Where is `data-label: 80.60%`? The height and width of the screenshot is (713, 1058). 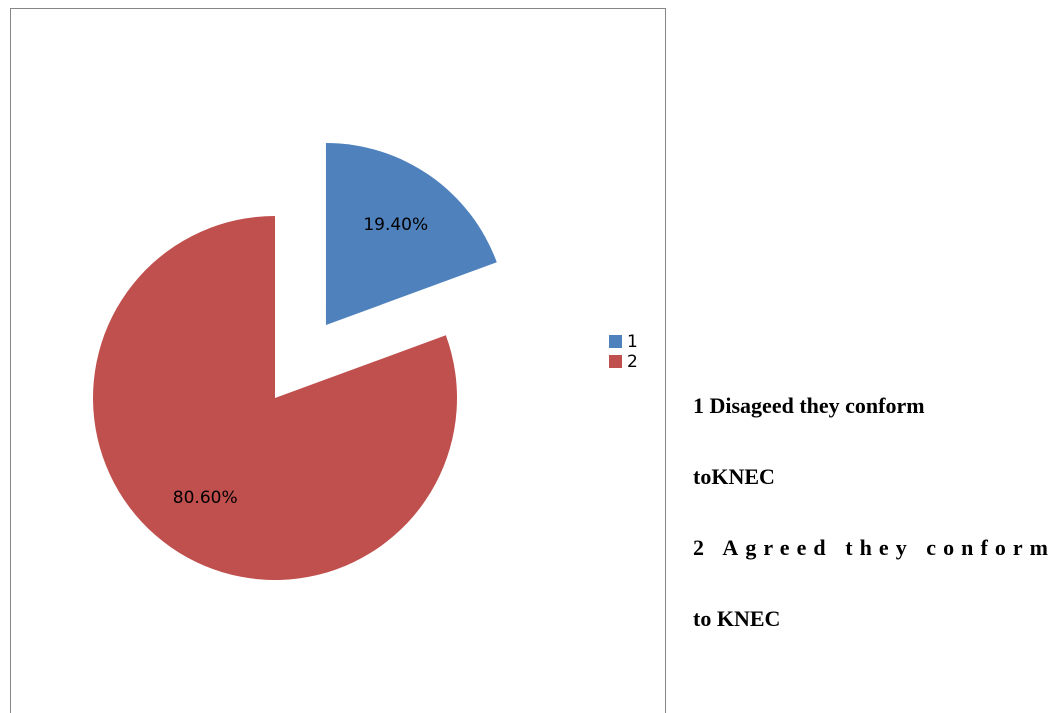
data-label: 80.60% is located at coordinates (205, 498).